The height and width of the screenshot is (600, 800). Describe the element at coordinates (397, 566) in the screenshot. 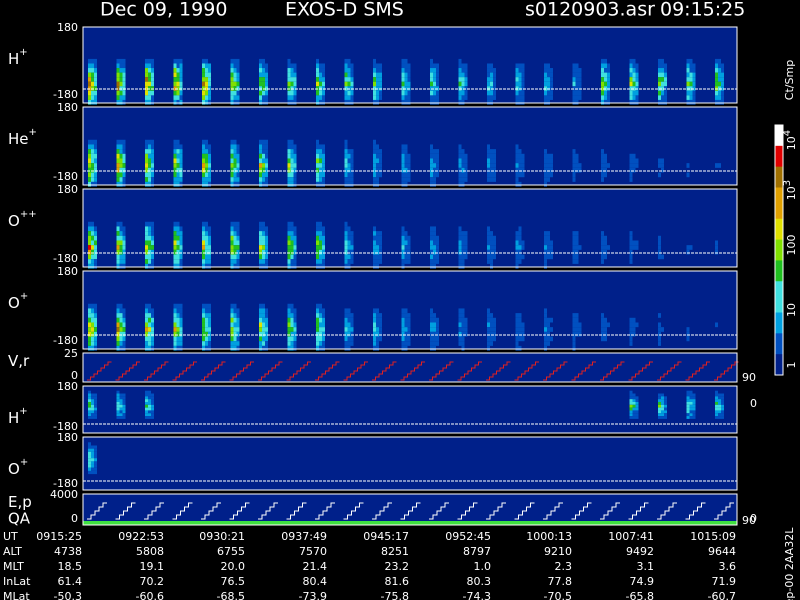

I see `row-value: 23.2` at that location.